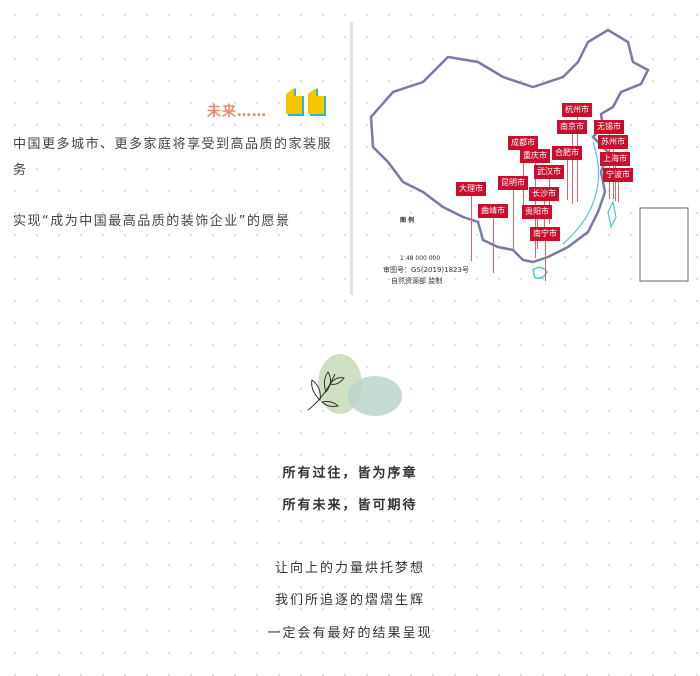 Image resolution: width=700 pixels, height=676 pixels. I want to click on city-flag: 南京市, so click(572, 162).